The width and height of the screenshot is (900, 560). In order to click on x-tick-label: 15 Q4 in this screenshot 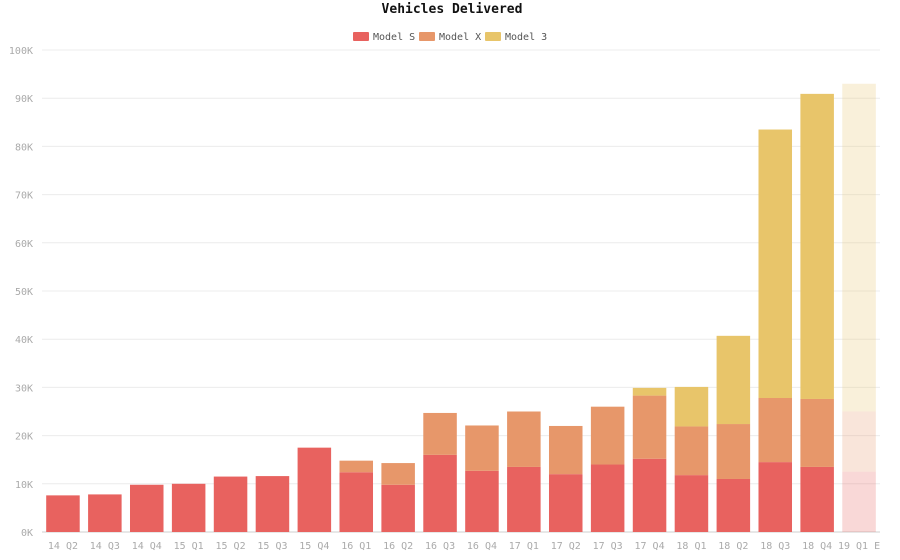, I will do `click(314, 546)`.